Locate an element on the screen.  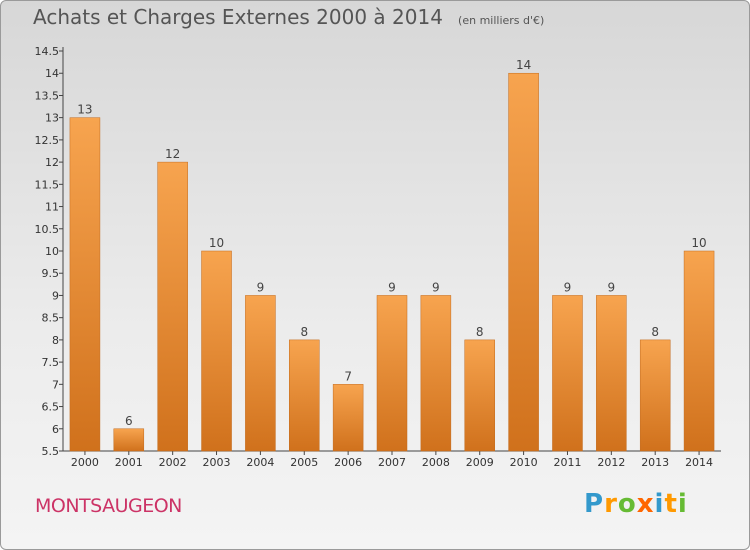
y-tick-label: 10.5 is located at coordinates (47, 229).